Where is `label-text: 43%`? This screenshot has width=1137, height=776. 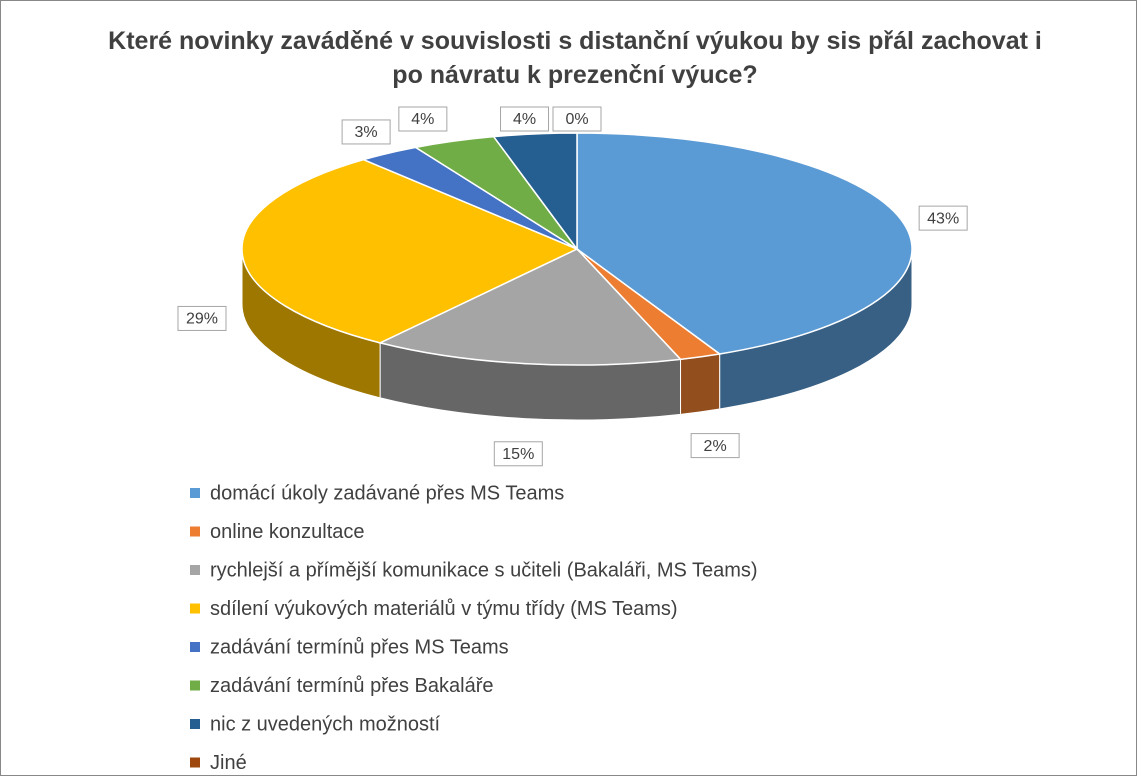 label-text: 43% is located at coordinates (943, 218).